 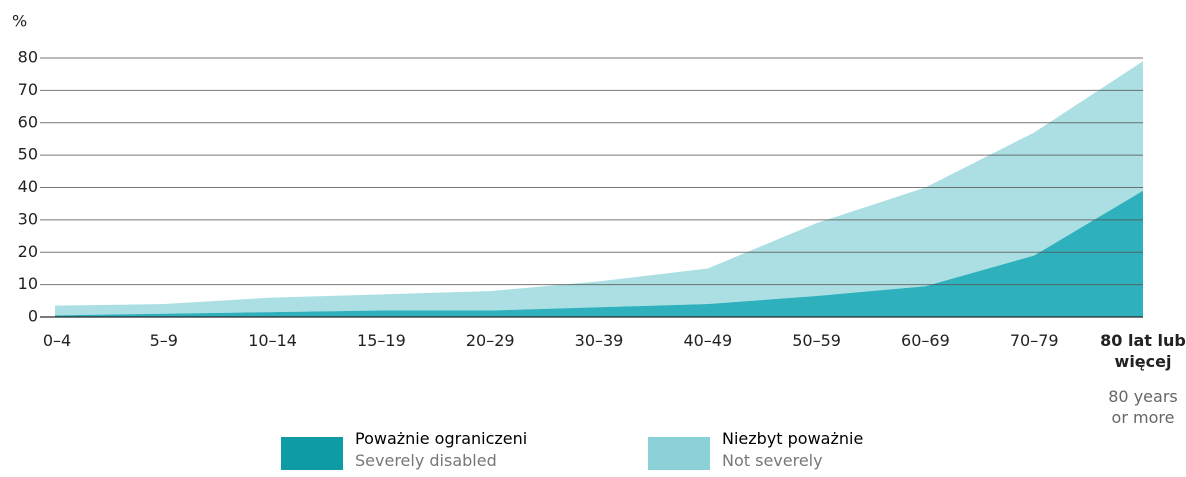 What do you see at coordinates (708, 340) in the screenshot?
I see `x-tick-label: 40–49` at bounding box center [708, 340].